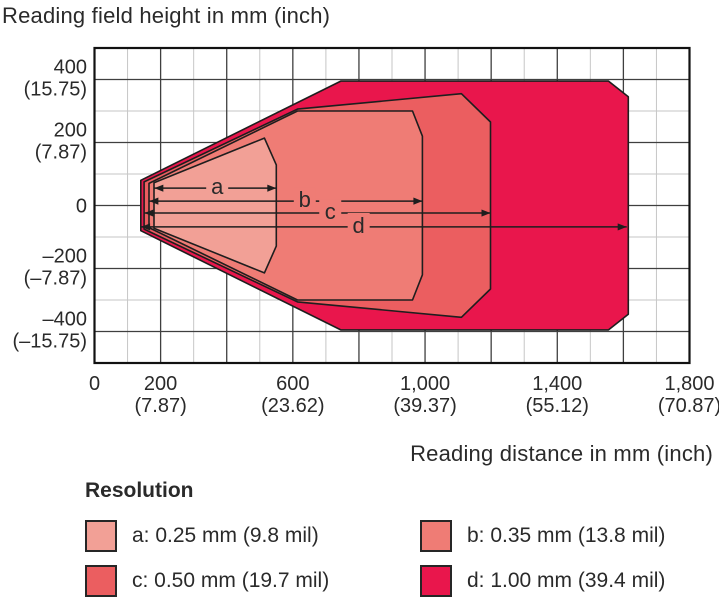  I want to click on legend-swatch-c, so click(101, 580).